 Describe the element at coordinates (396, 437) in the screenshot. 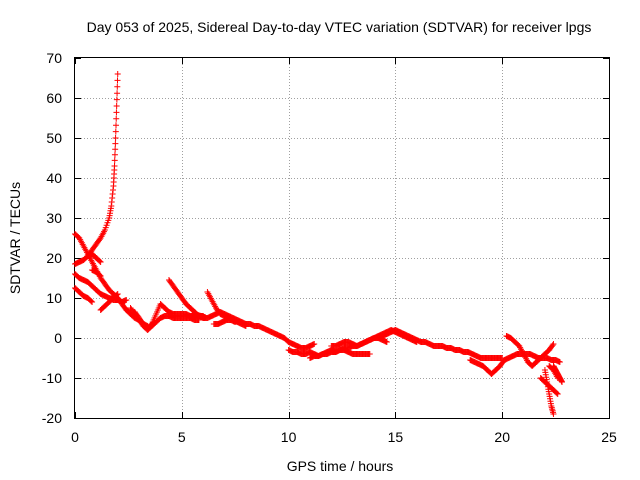

I see `x-tick-label: 15` at that location.